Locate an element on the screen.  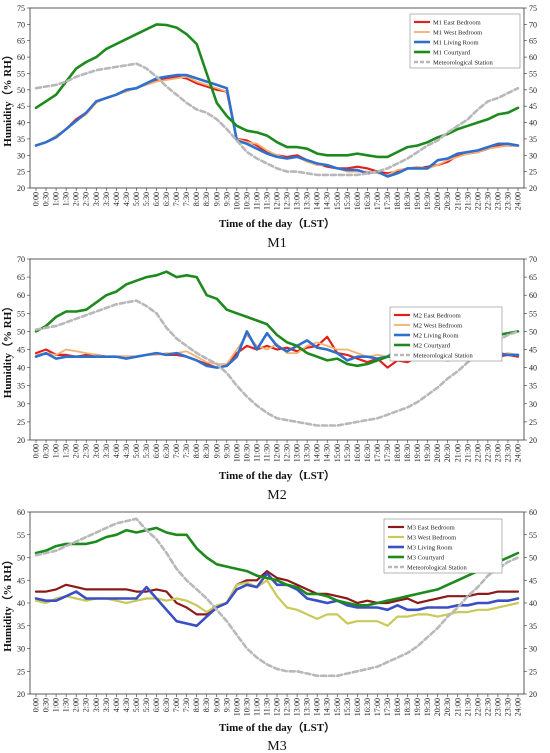
x-tick-label: 7:00 is located at coordinates (176, 199).